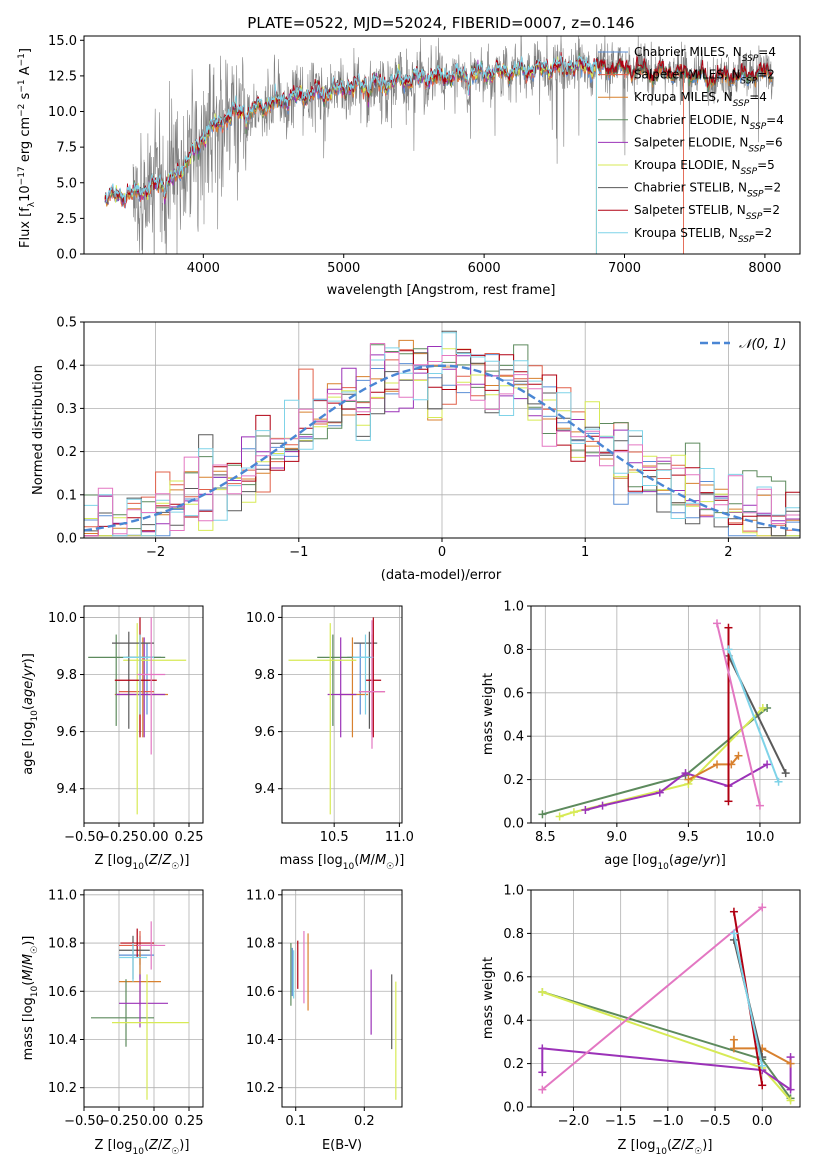  I want to click on z-weight-panel-plot-area, so click(666, 1004).